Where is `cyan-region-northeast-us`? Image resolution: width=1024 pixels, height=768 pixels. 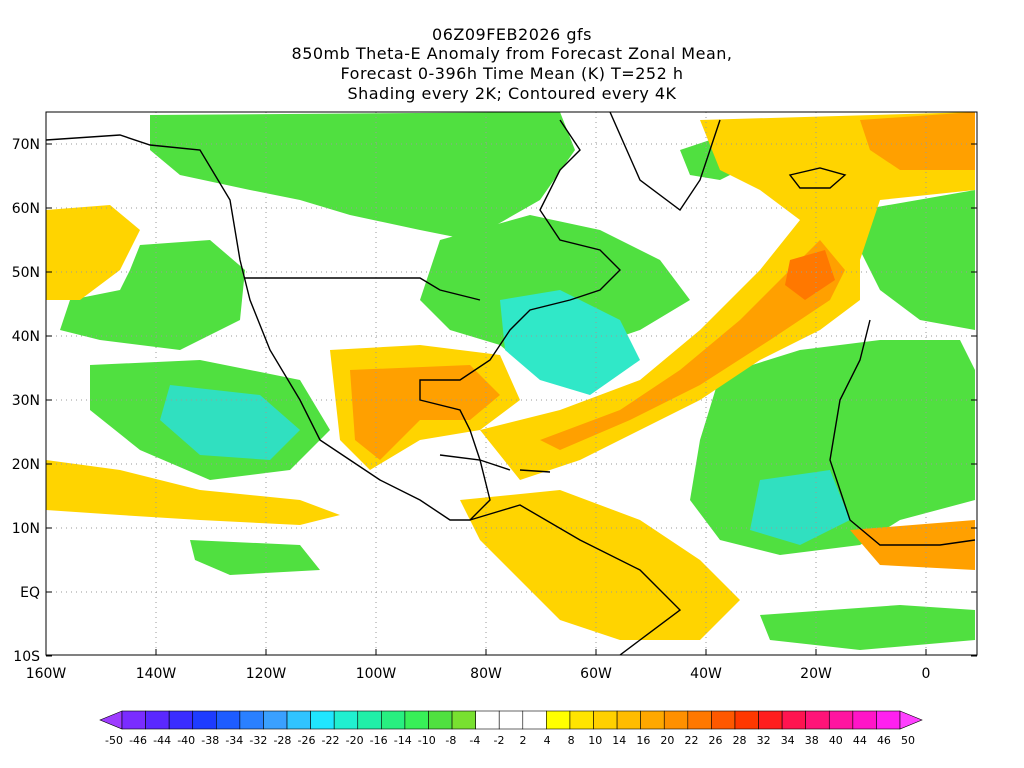 cyan-region-northeast-us is located at coordinates (570, 342).